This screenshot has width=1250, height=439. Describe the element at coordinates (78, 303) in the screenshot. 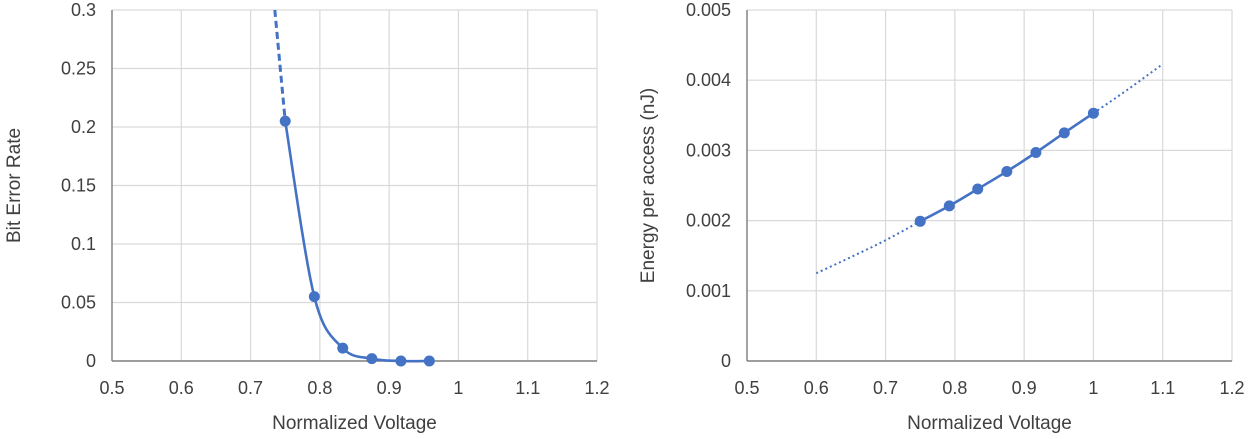

I see `y-tick-label: 0.05` at that location.